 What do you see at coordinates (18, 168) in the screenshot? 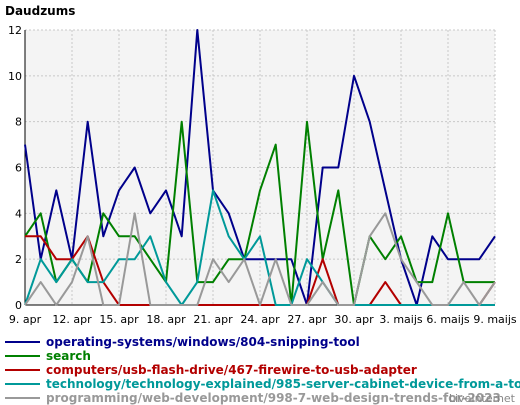
I see `y-tick-label: 6` at bounding box center [18, 168].